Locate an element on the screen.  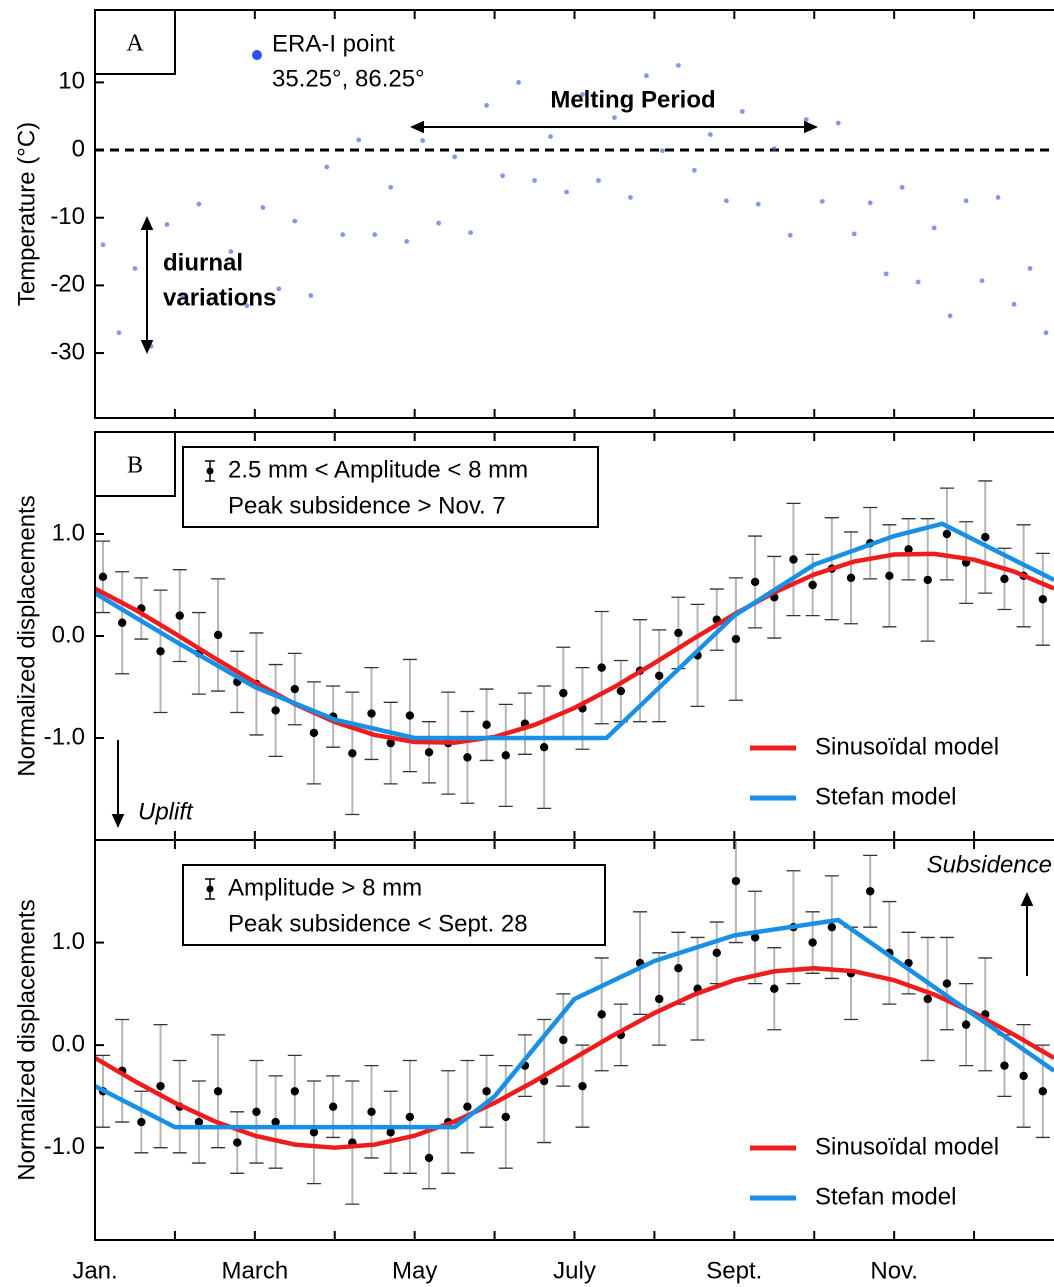
legend-marker is located at coordinates (210, 889).